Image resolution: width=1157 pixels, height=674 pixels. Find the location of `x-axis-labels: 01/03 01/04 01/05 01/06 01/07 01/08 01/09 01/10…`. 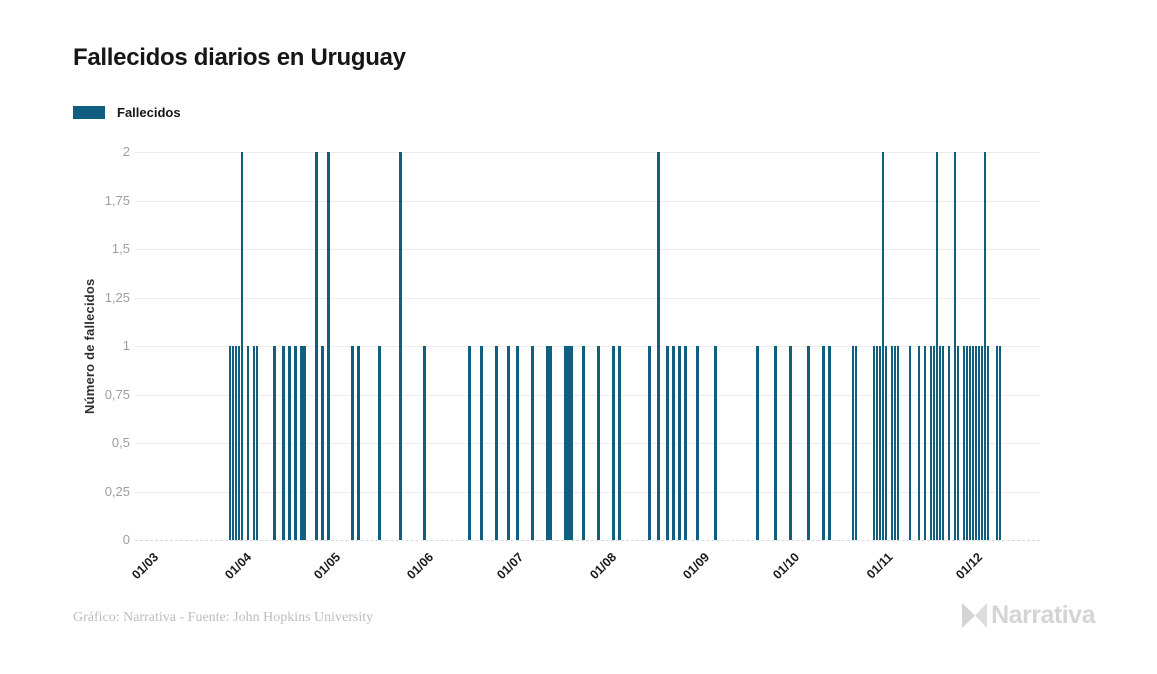

x-axis-labels: 01/03 01/04 01/05 01/06 01/07 01/08 01/09 01/10… is located at coordinates (556, 566).